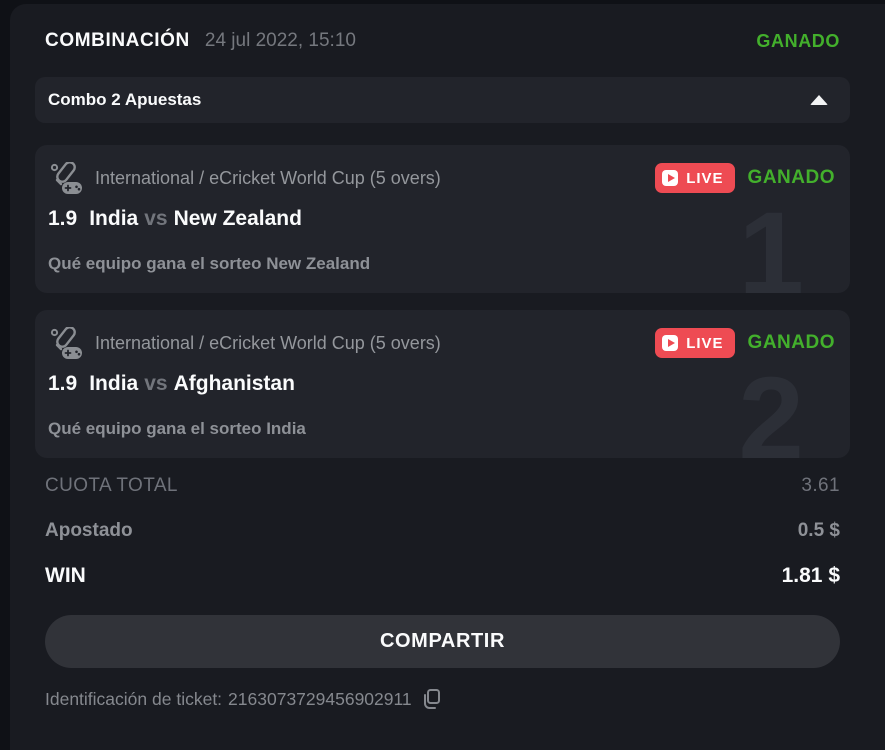  I want to click on team-away: Afghanistan, so click(234, 383).